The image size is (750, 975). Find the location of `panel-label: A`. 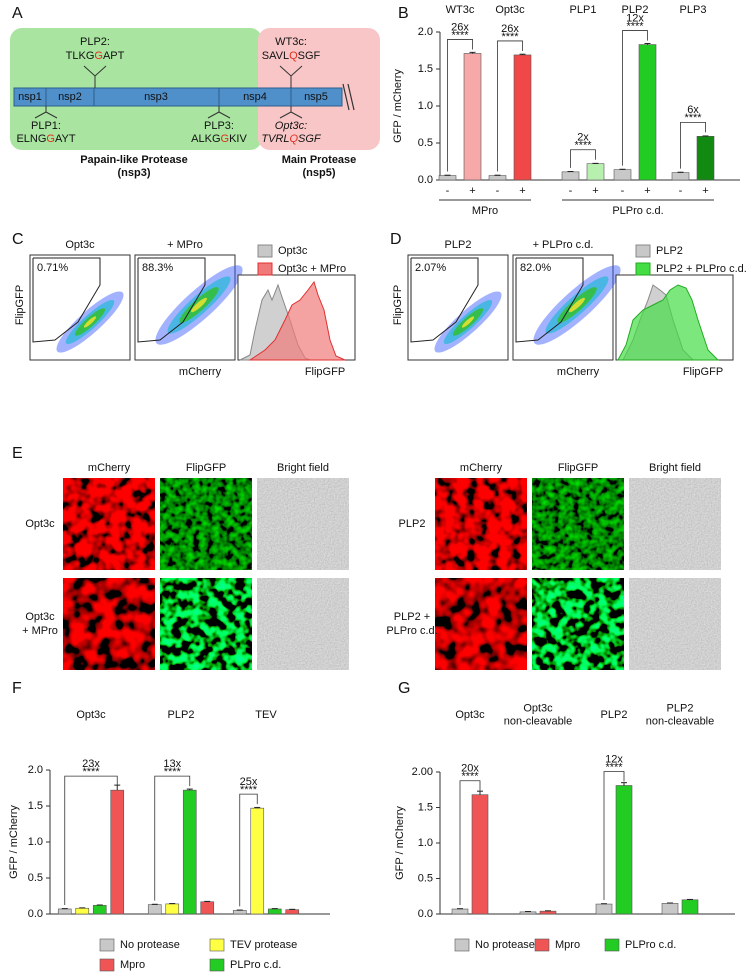

panel-label: A is located at coordinates (17, 13).